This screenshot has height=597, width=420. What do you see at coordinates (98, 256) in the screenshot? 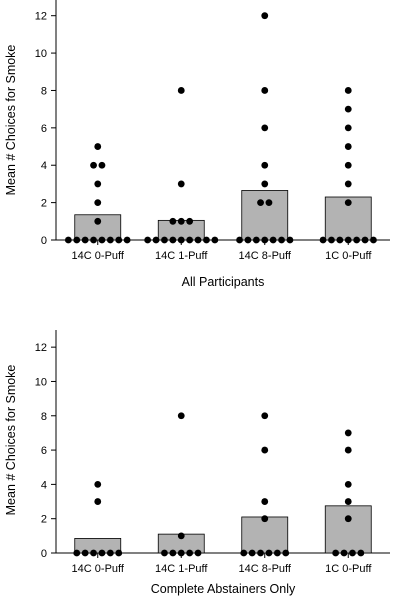
I see `panel-1-x-tick-label-1: 14C 0-Puff` at bounding box center [98, 256].